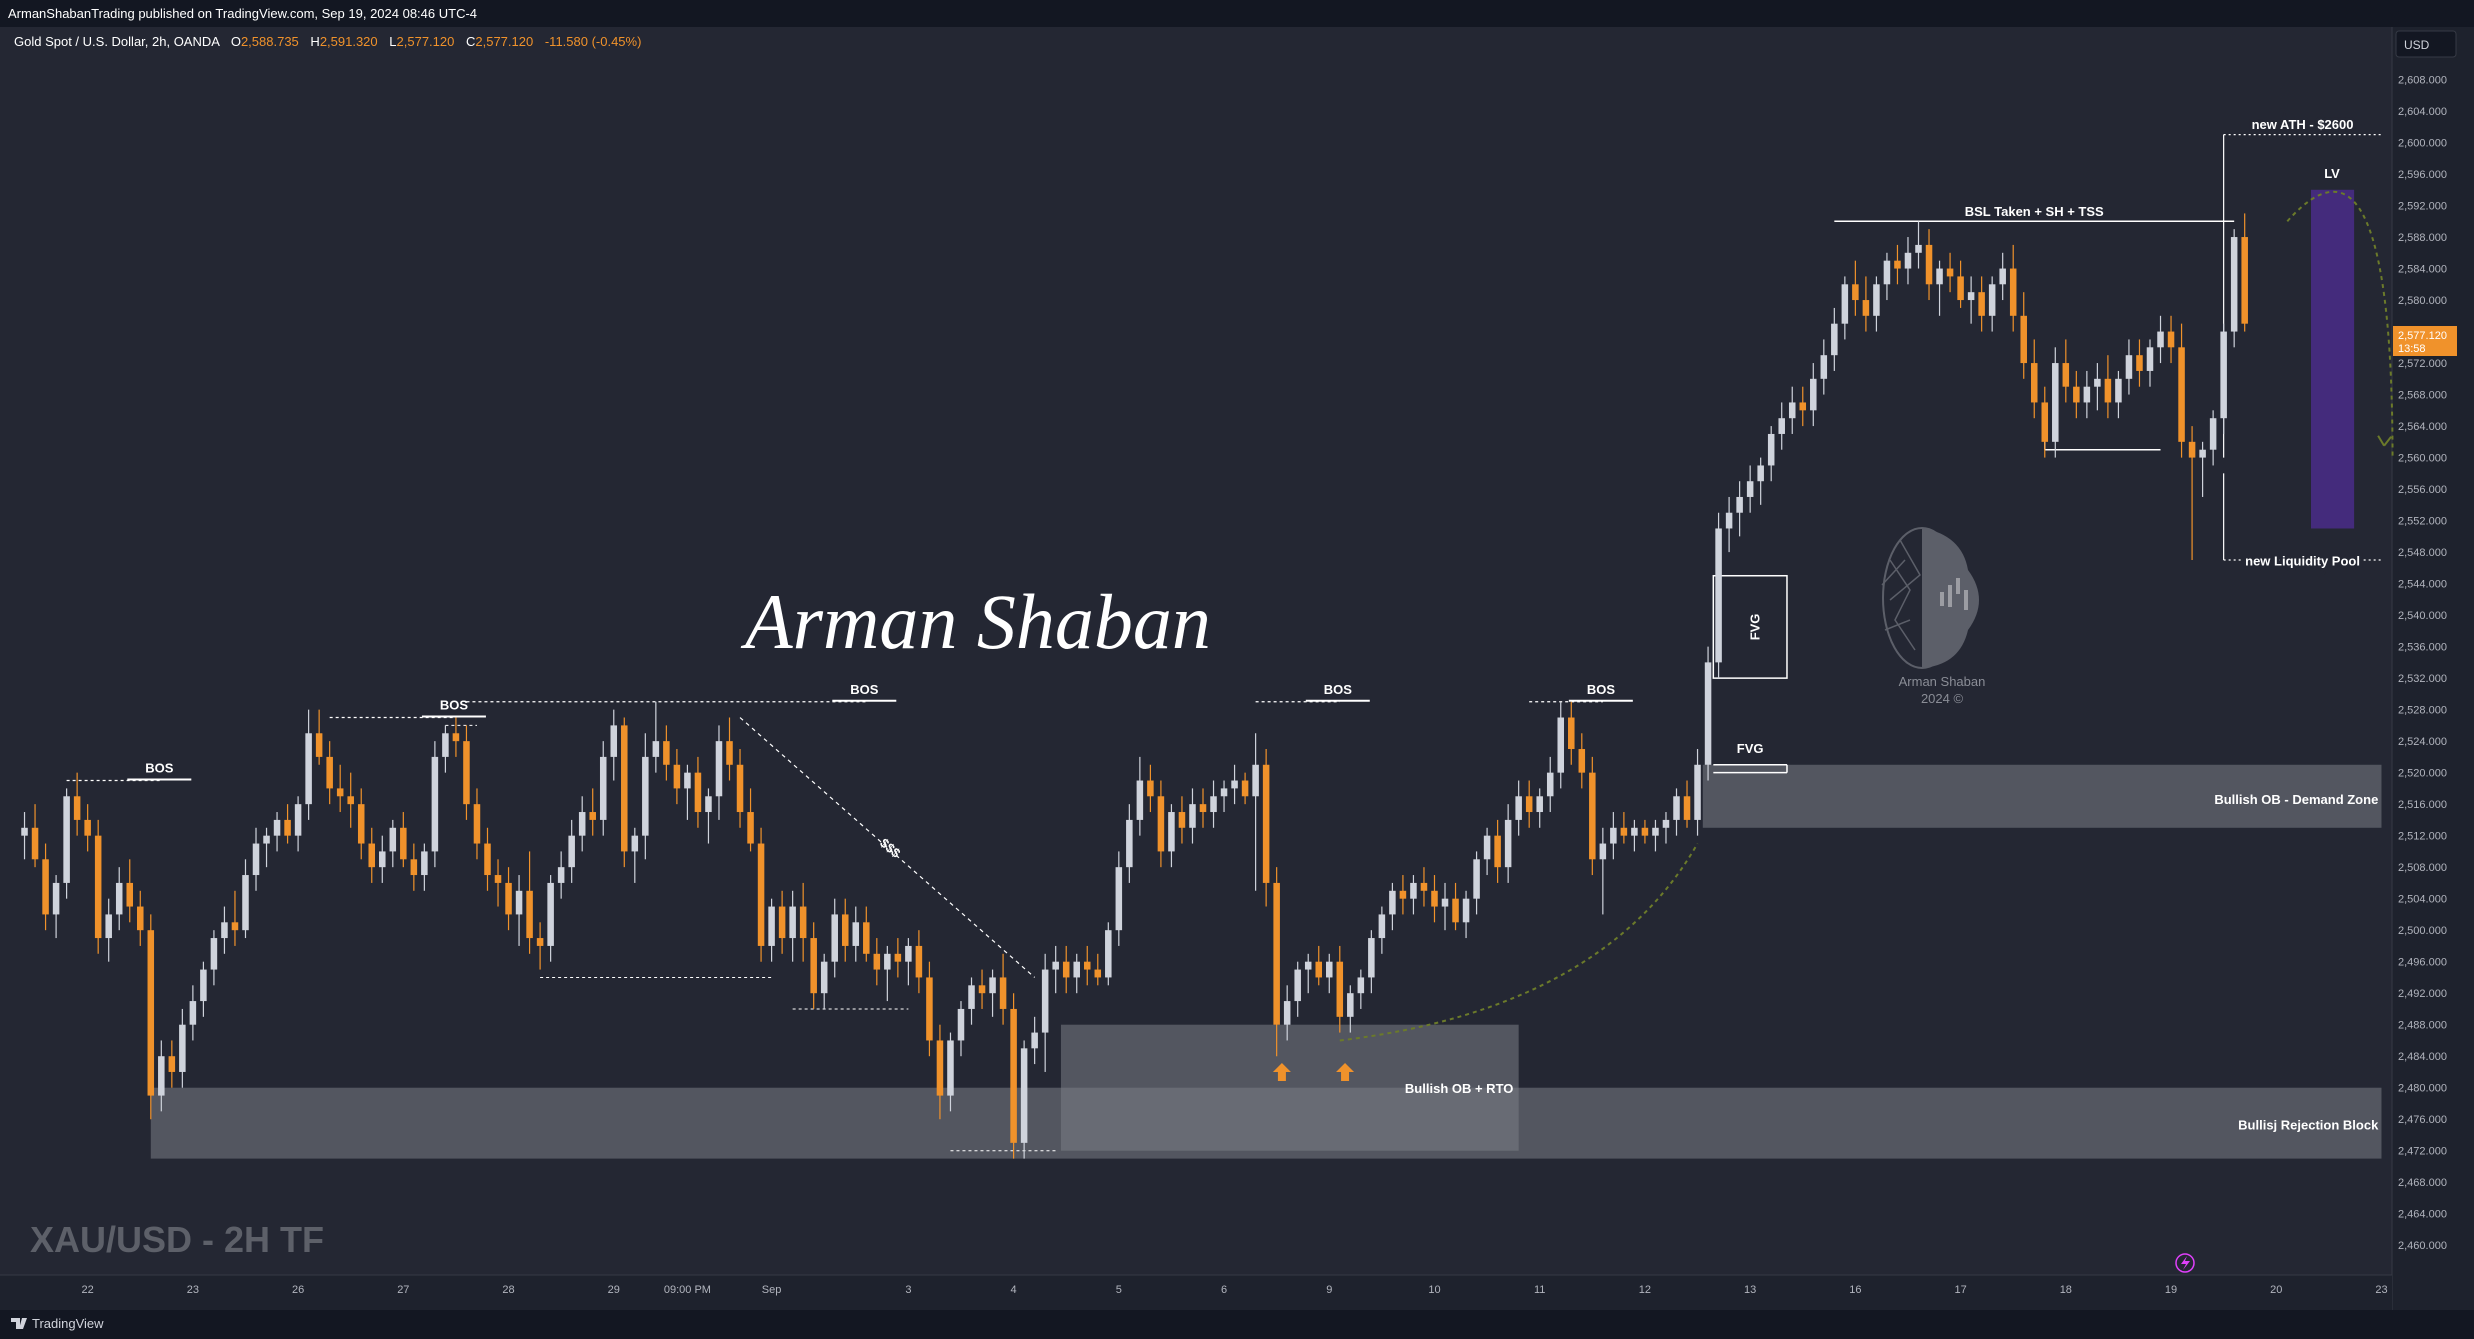 Image resolution: width=2474 pixels, height=1339 pixels. Describe the element at coordinates (2422, 301) in the screenshot. I see `price-tick-label: 2,580.000` at that location.